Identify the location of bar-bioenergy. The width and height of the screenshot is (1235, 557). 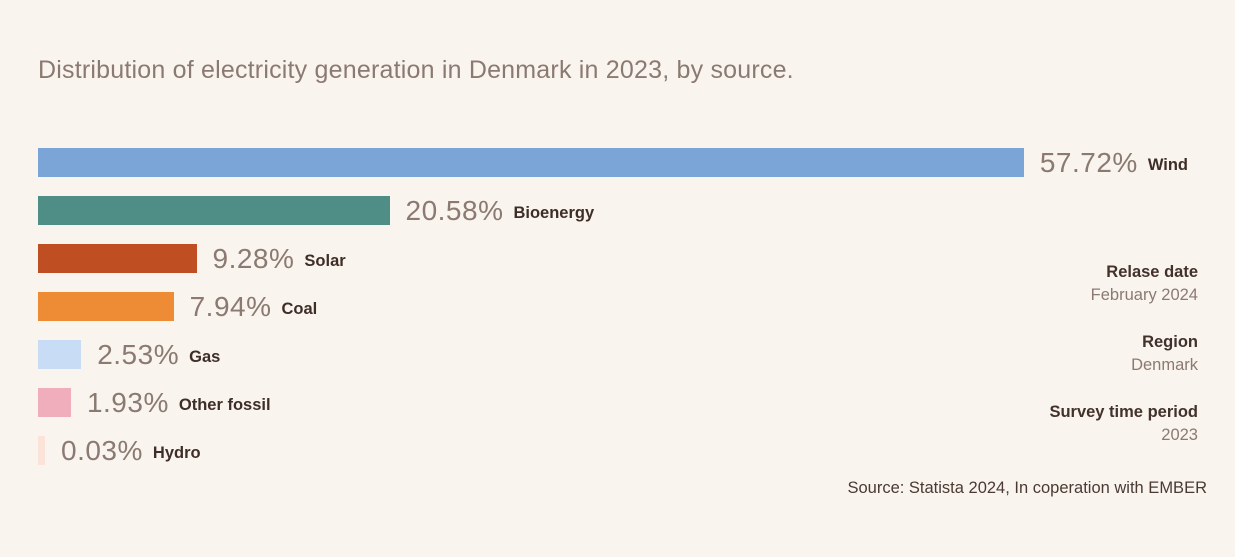
(214, 210).